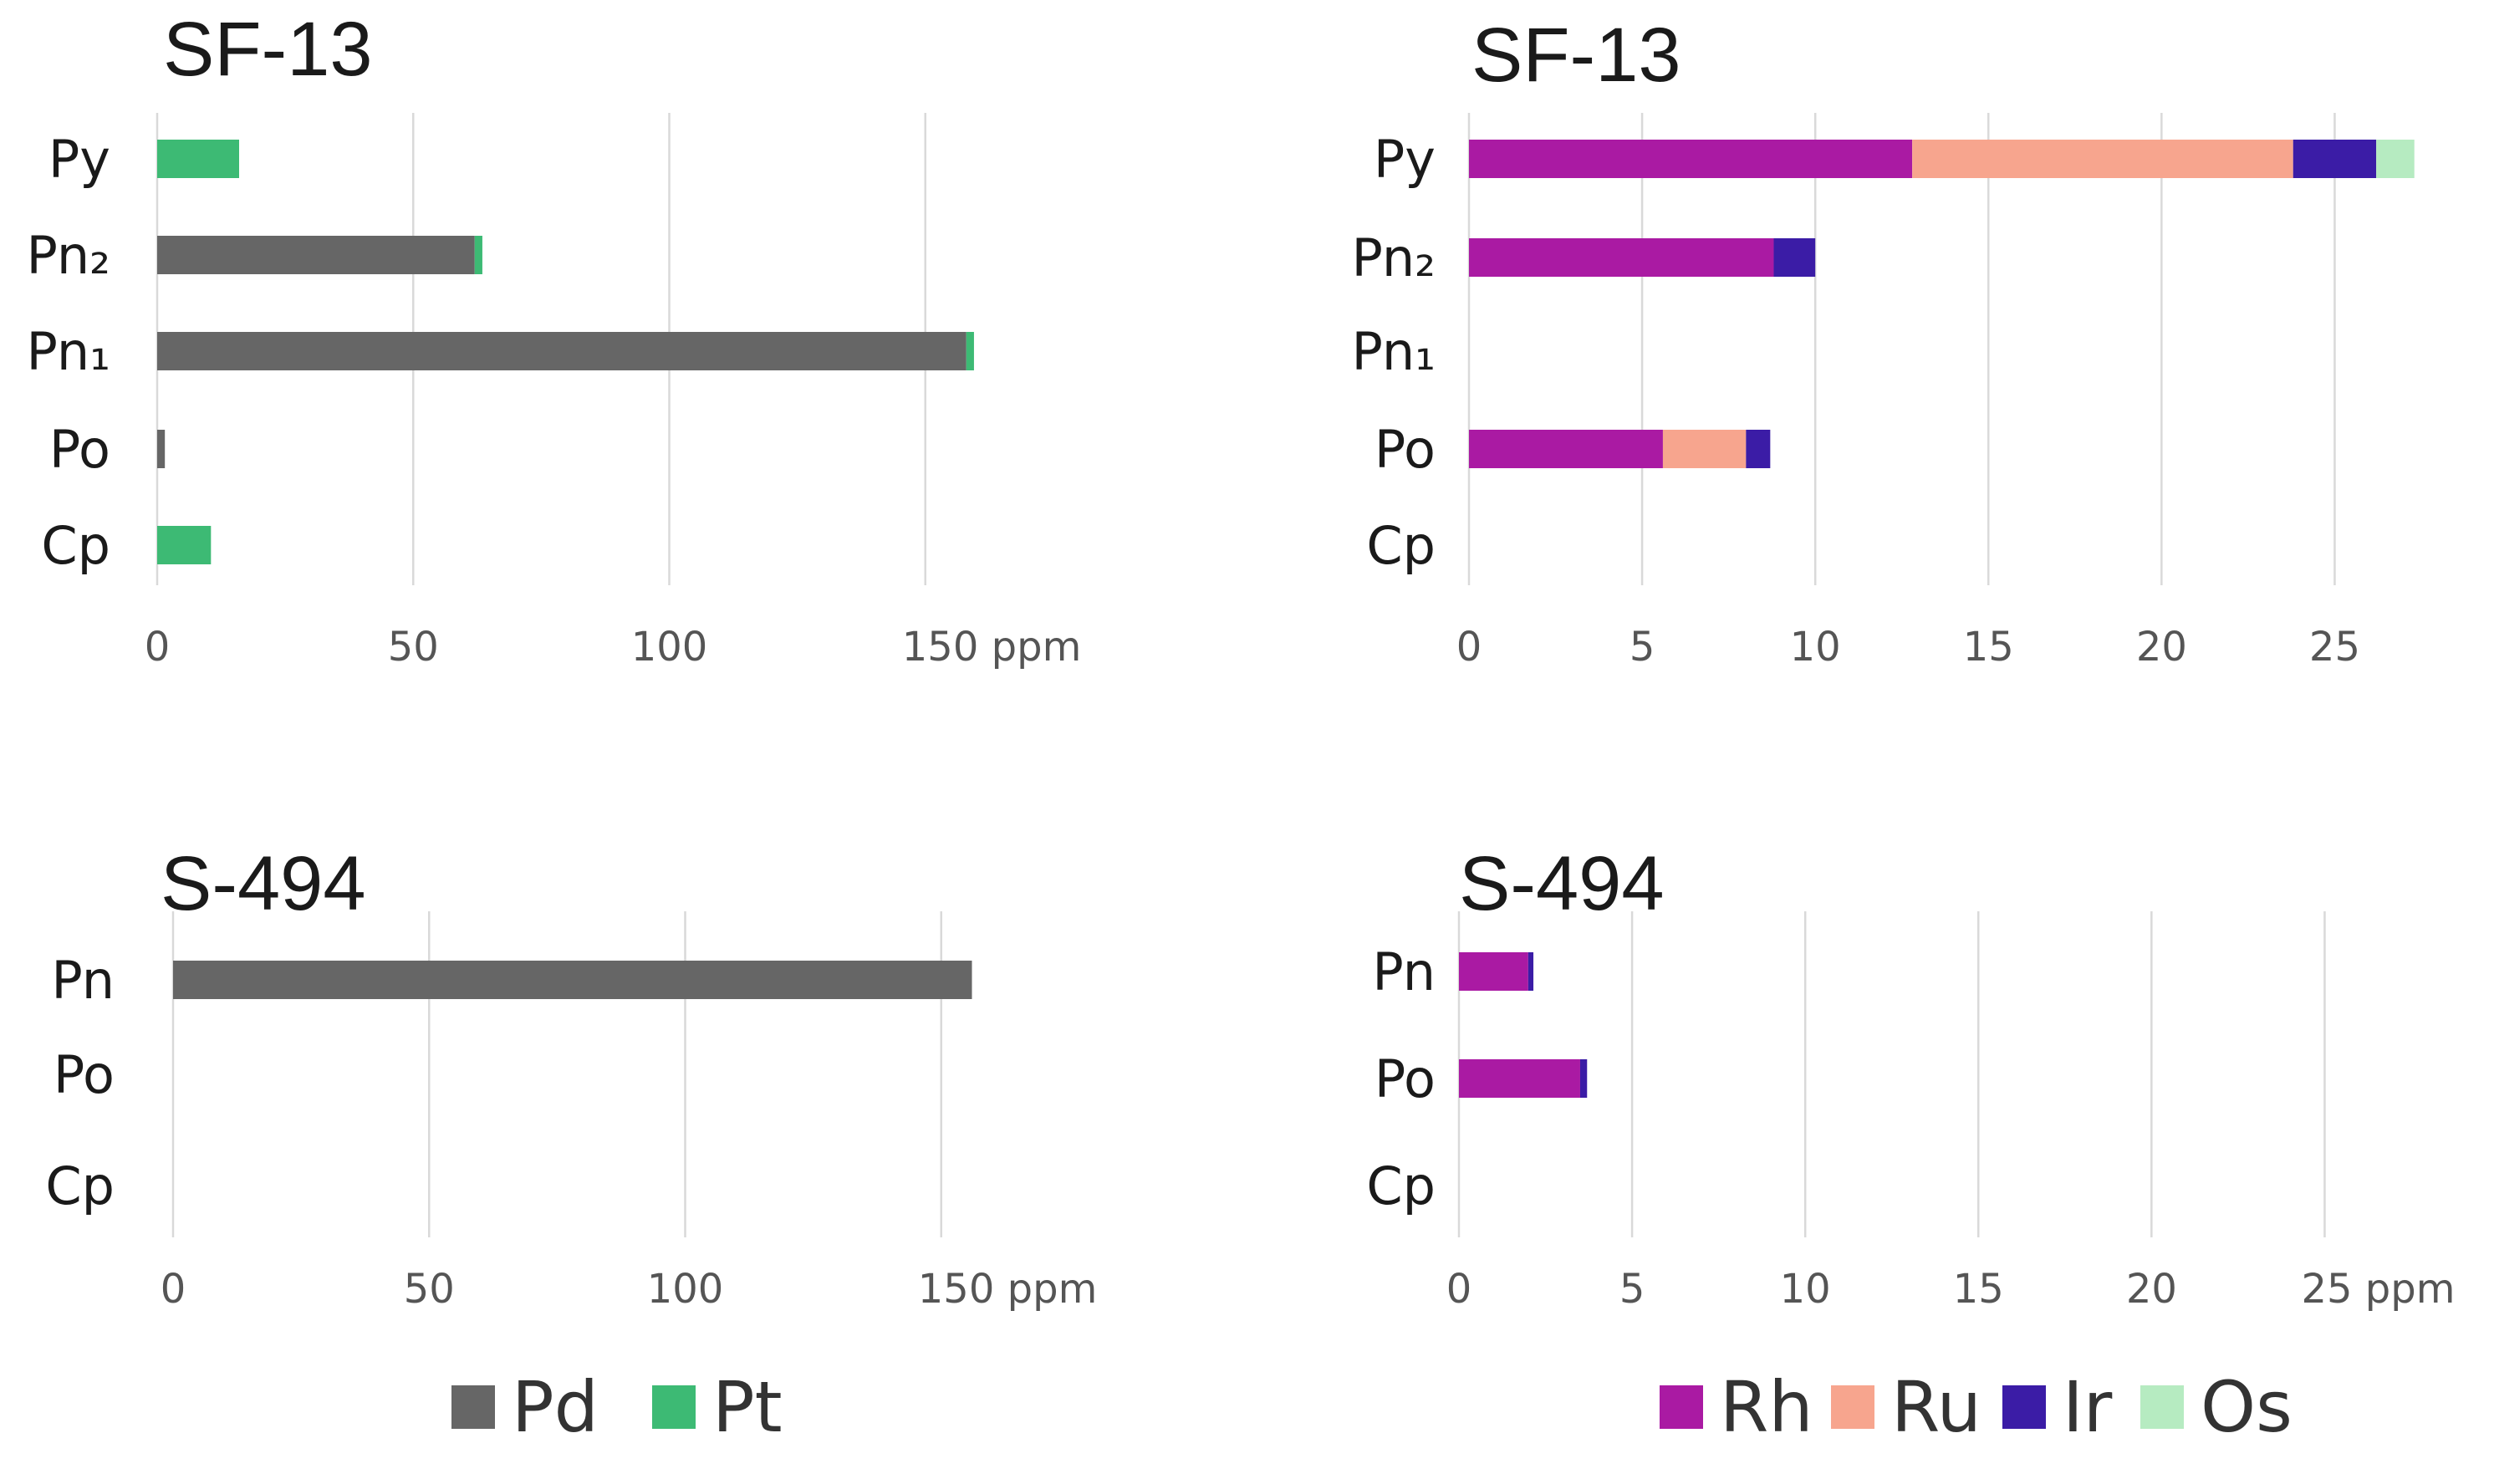  Describe the element at coordinates (2162, 1407) in the screenshot. I see `legend-swatch-os` at that location.